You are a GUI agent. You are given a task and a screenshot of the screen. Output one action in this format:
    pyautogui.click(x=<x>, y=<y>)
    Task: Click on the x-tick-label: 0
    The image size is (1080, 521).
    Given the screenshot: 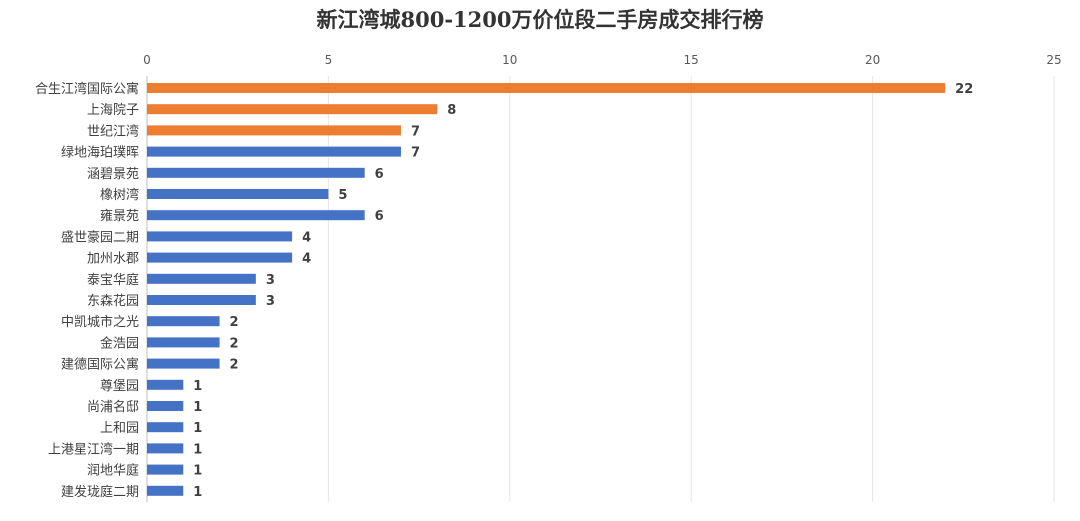 What is the action you would take?
    pyautogui.click(x=147, y=60)
    